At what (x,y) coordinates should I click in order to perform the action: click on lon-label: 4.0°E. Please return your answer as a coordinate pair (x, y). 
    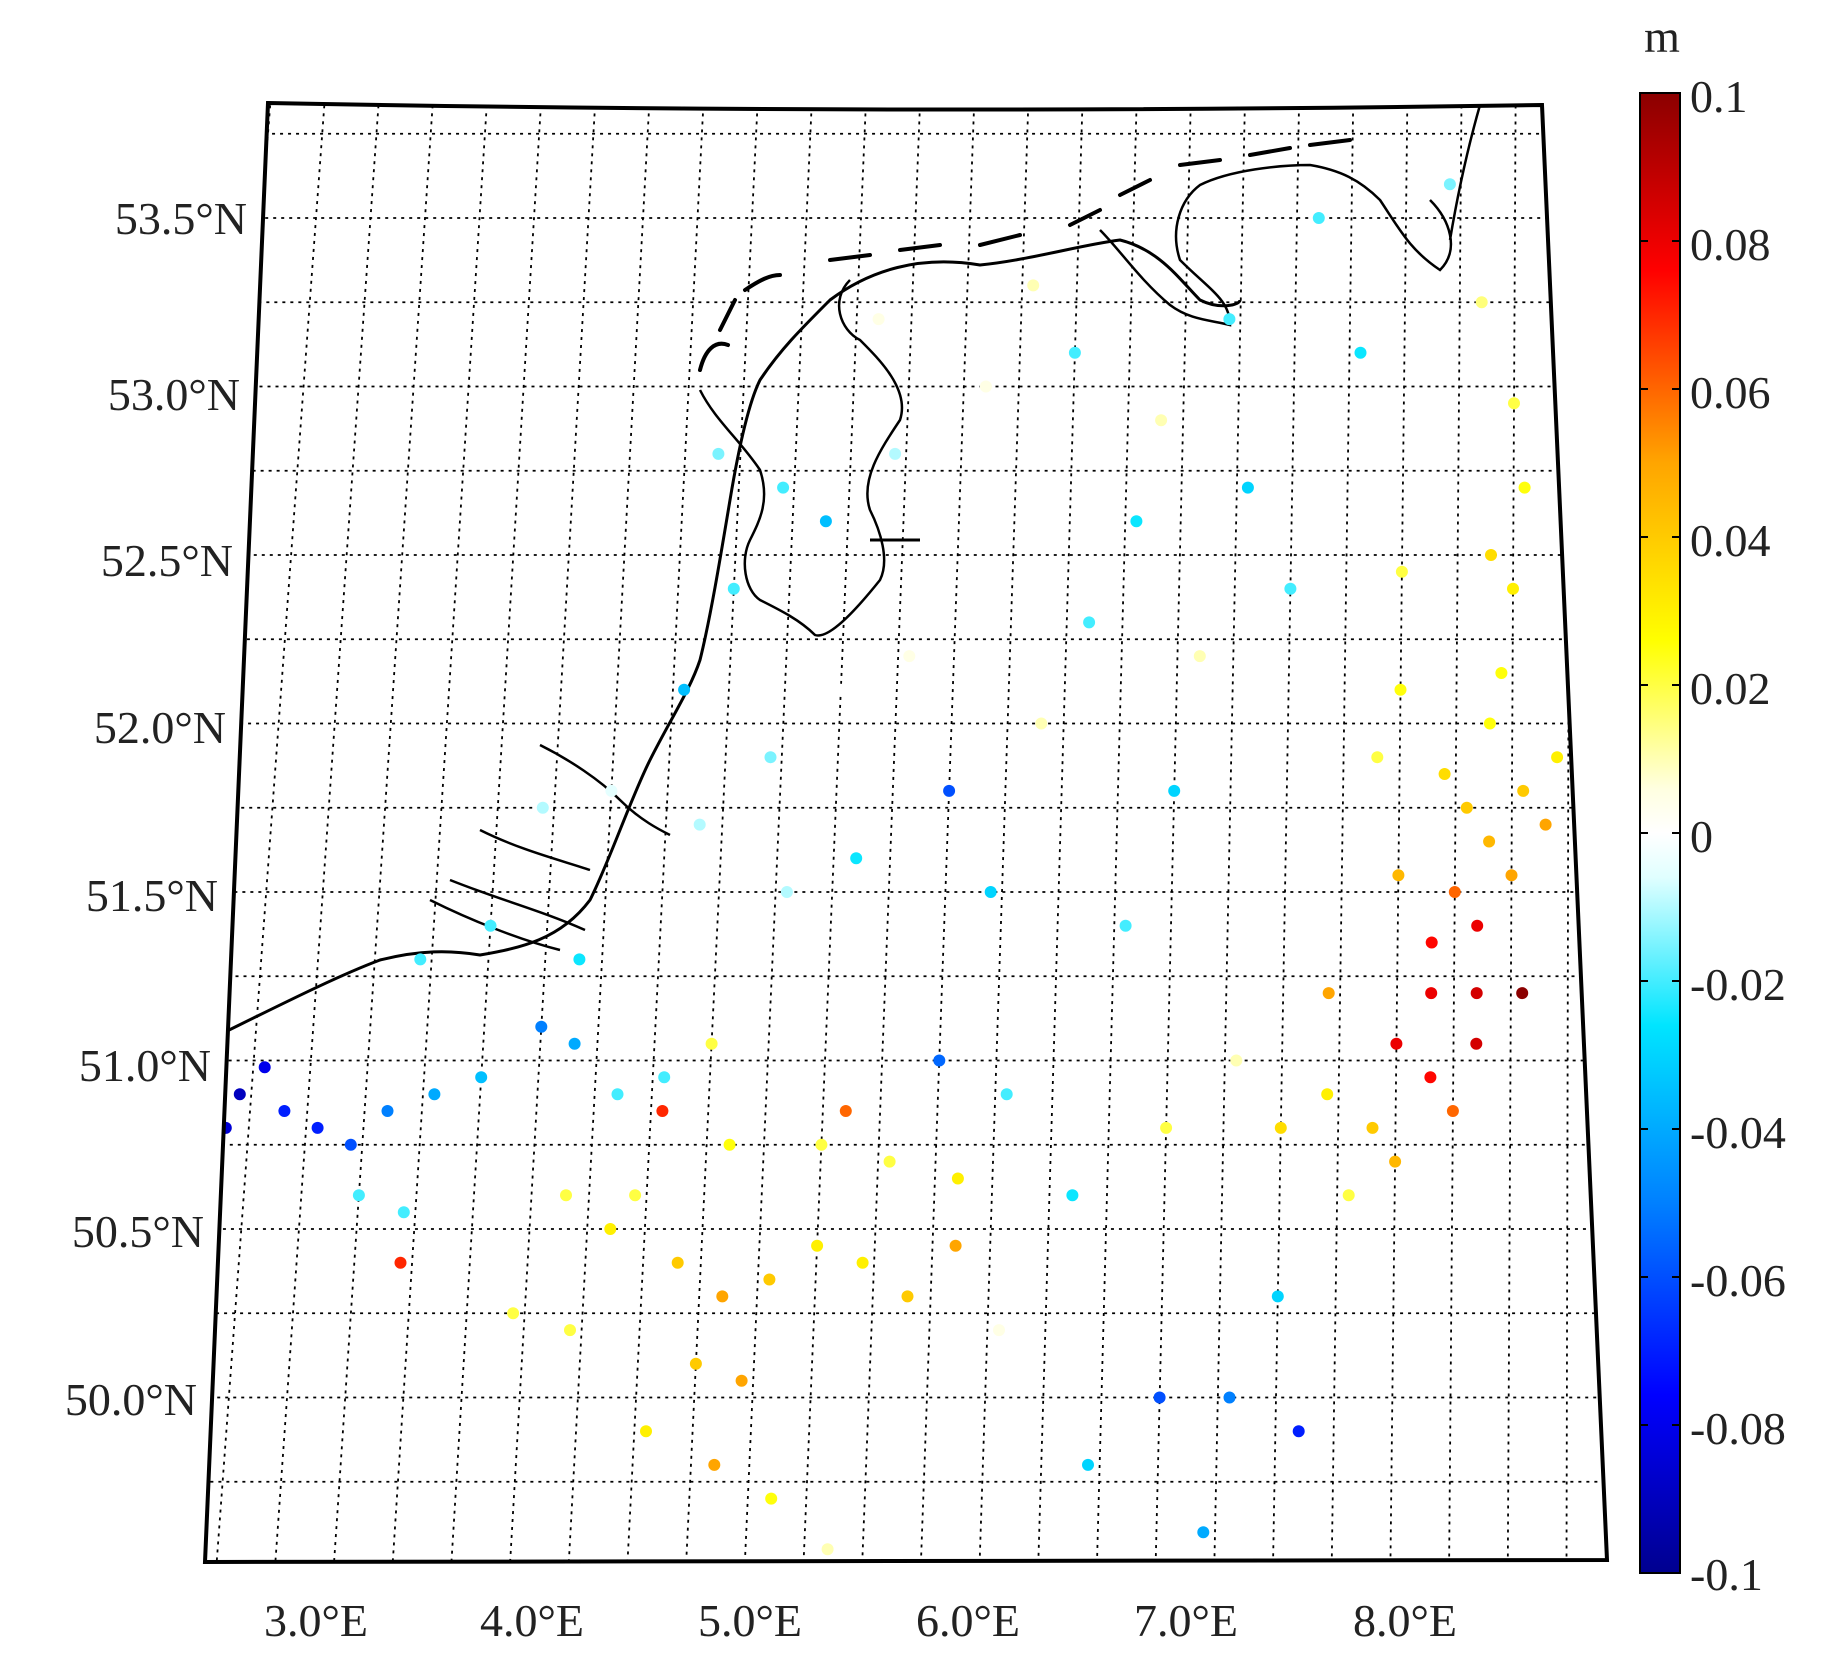
    Looking at the image, I should click on (532, 1620).